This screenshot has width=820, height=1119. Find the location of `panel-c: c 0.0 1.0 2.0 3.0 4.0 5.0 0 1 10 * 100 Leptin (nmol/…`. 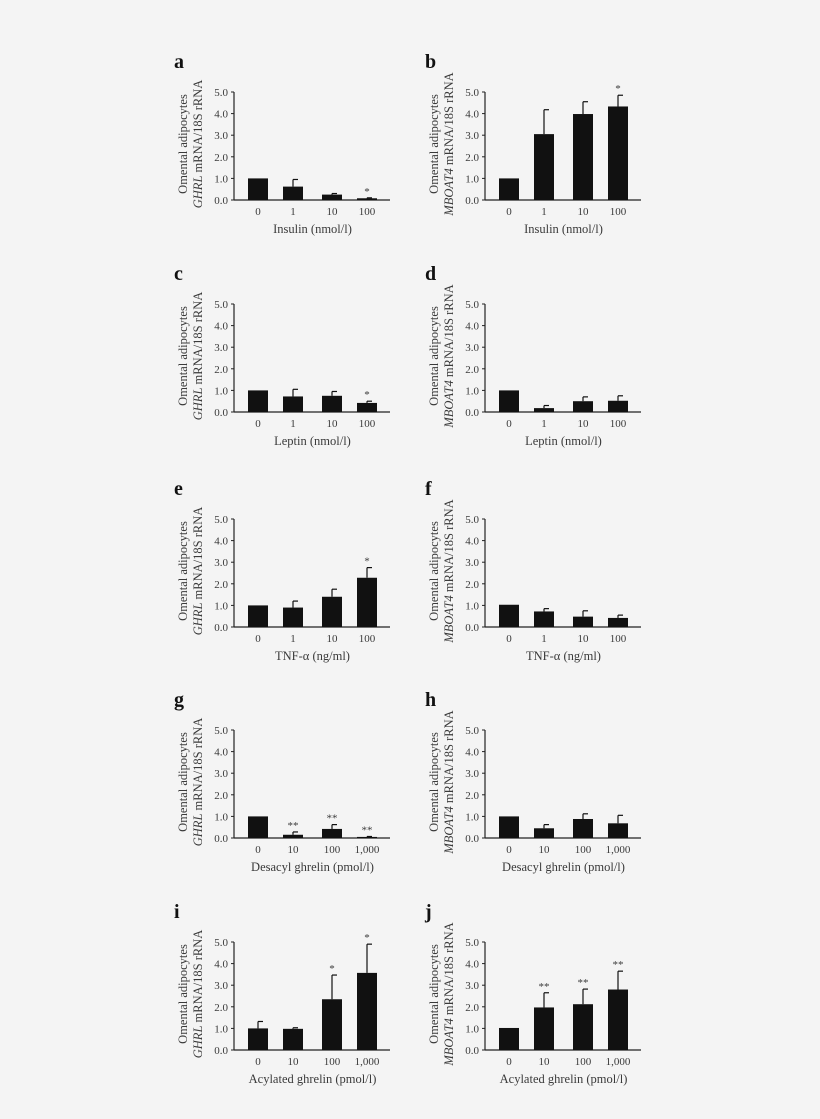

panel-c: c 0.0 1.0 2.0 3.0 4.0 5.0 0 1 10 * 100 Leptin (nmol/… is located at coordinates (282, 355).